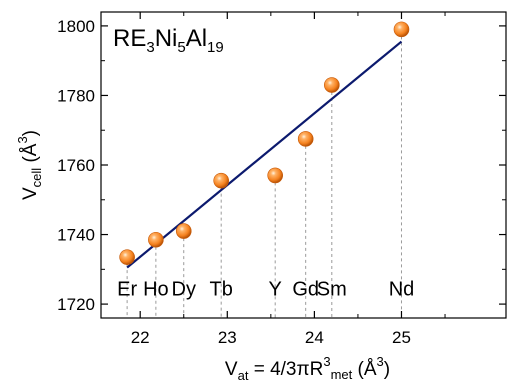 The width and height of the screenshot is (516, 387). Describe the element at coordinates (156, 239) in the screenshot. I see `data-point-ho` at that location.